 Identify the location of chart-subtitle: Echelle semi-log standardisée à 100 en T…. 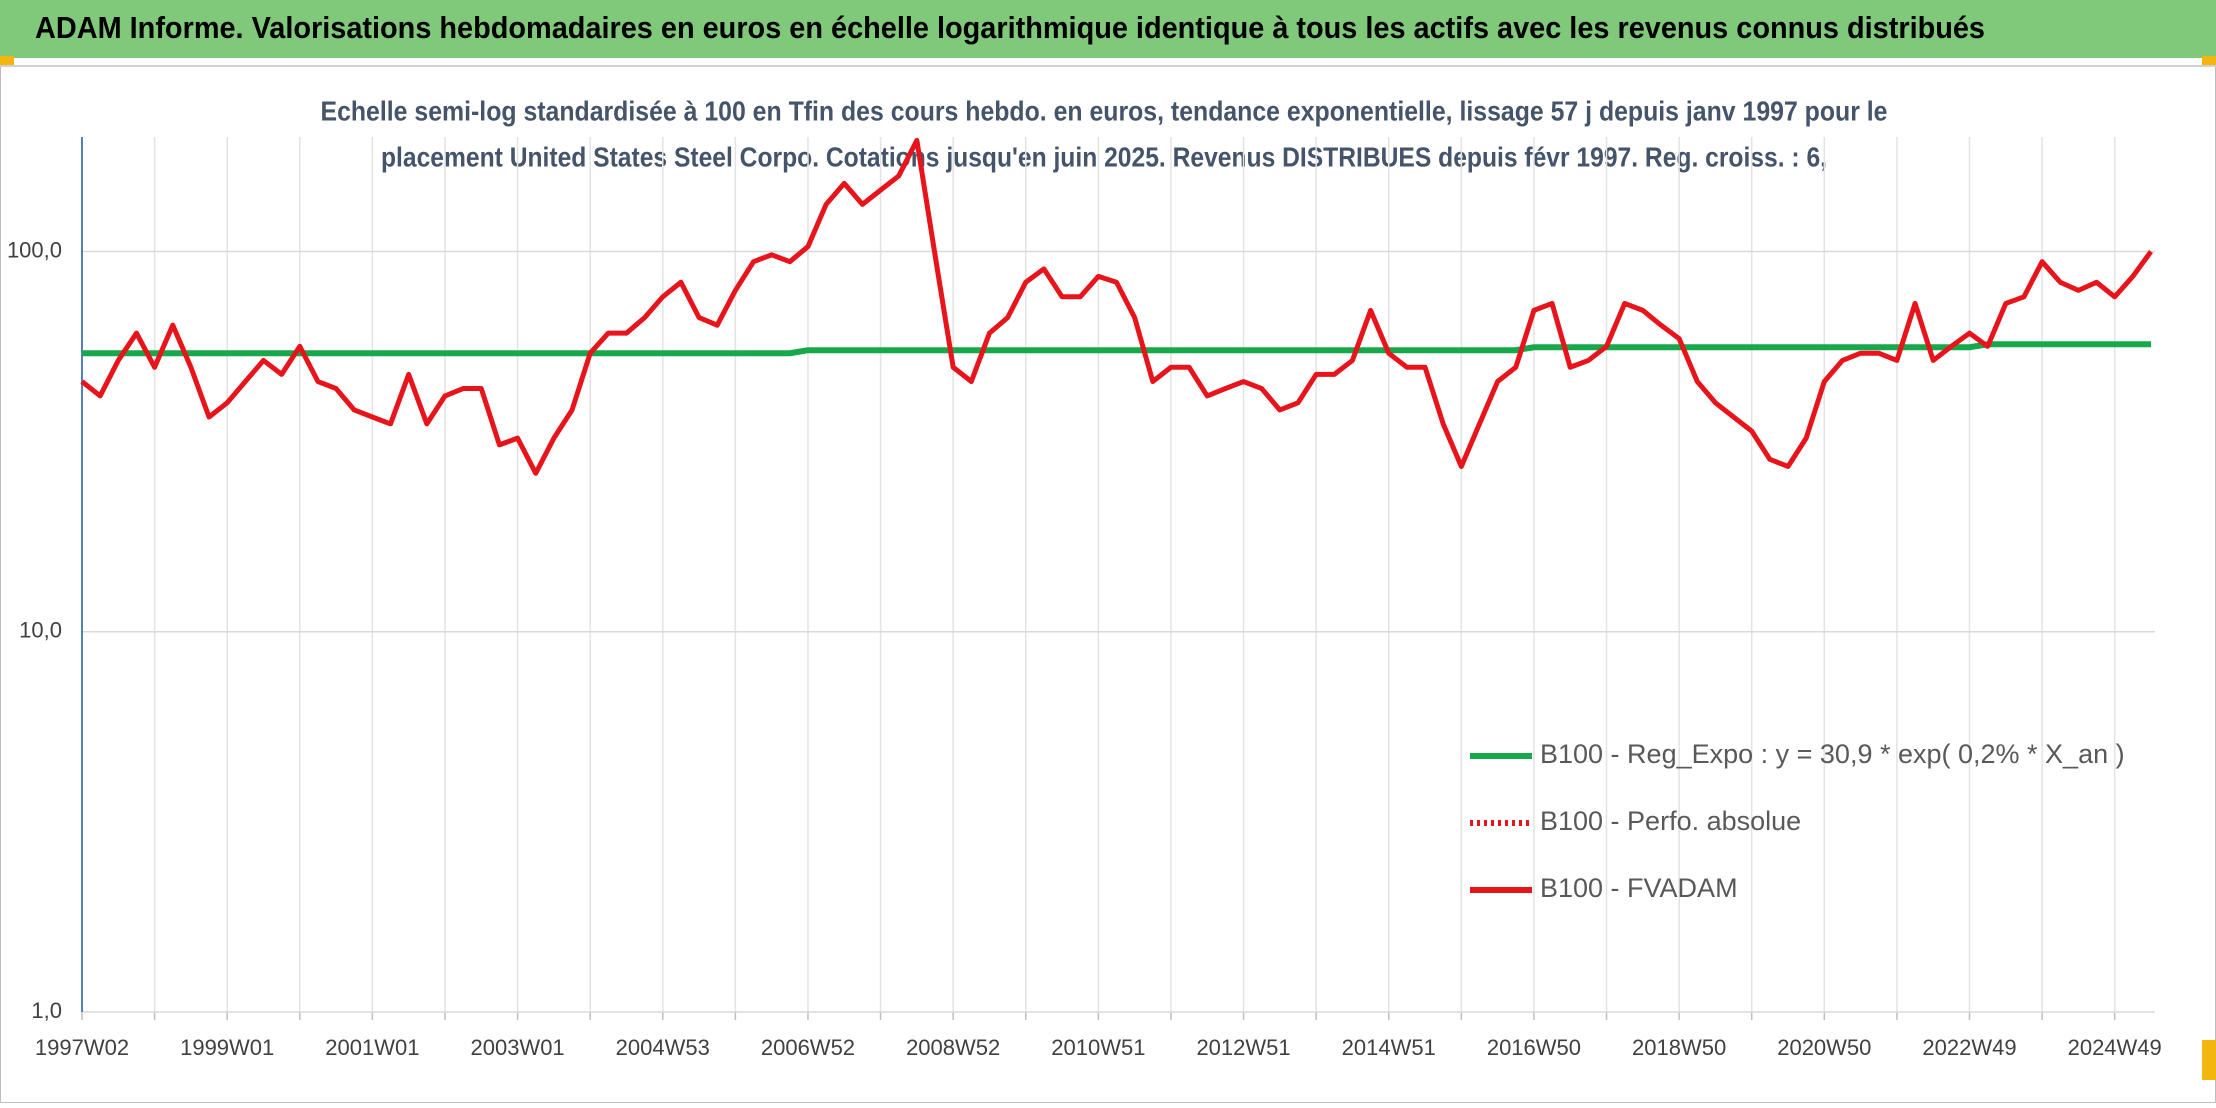
(1104, 110).